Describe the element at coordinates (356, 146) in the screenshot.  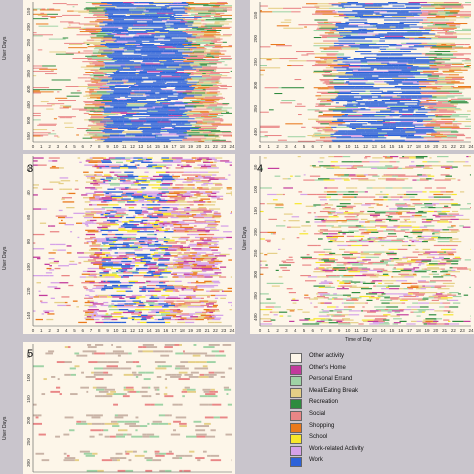
I see `x-tick-label: 11` at that location.